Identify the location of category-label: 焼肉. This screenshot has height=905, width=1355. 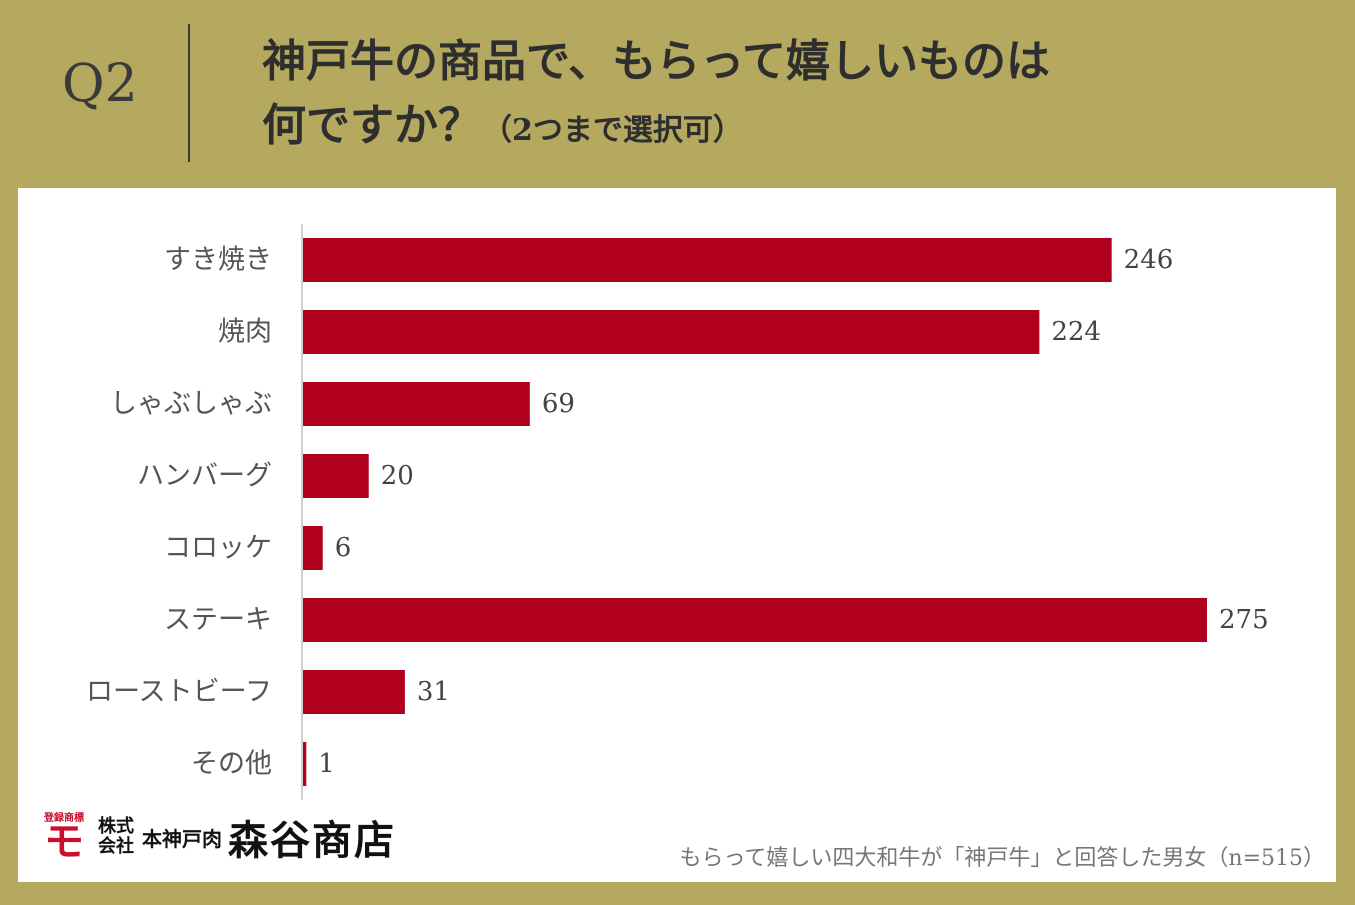
(245, 332).